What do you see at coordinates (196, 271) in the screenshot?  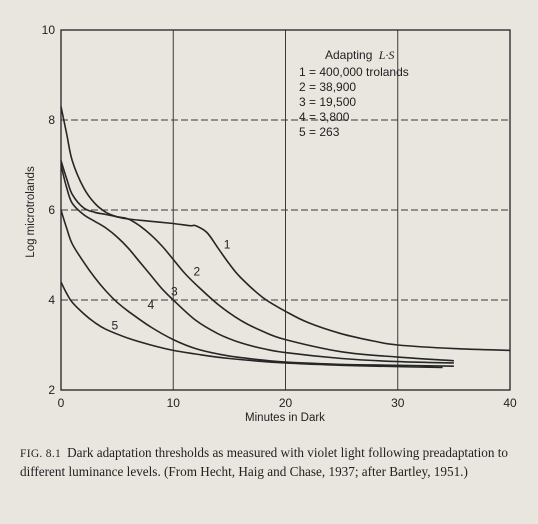 I see `series-2-label: 2` at bounding box center [196, 271].